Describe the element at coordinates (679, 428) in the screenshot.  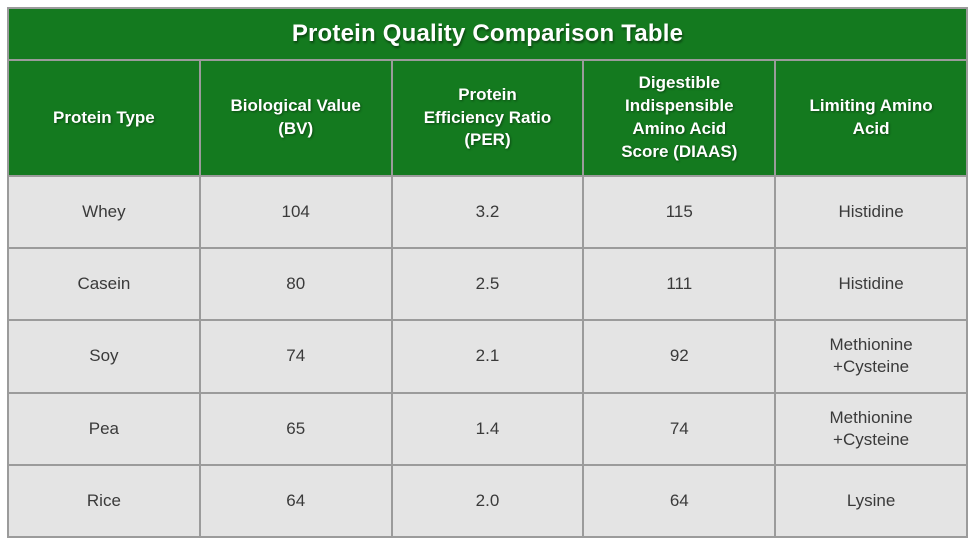
I see `cell-pea-diaas: 74` at that location.